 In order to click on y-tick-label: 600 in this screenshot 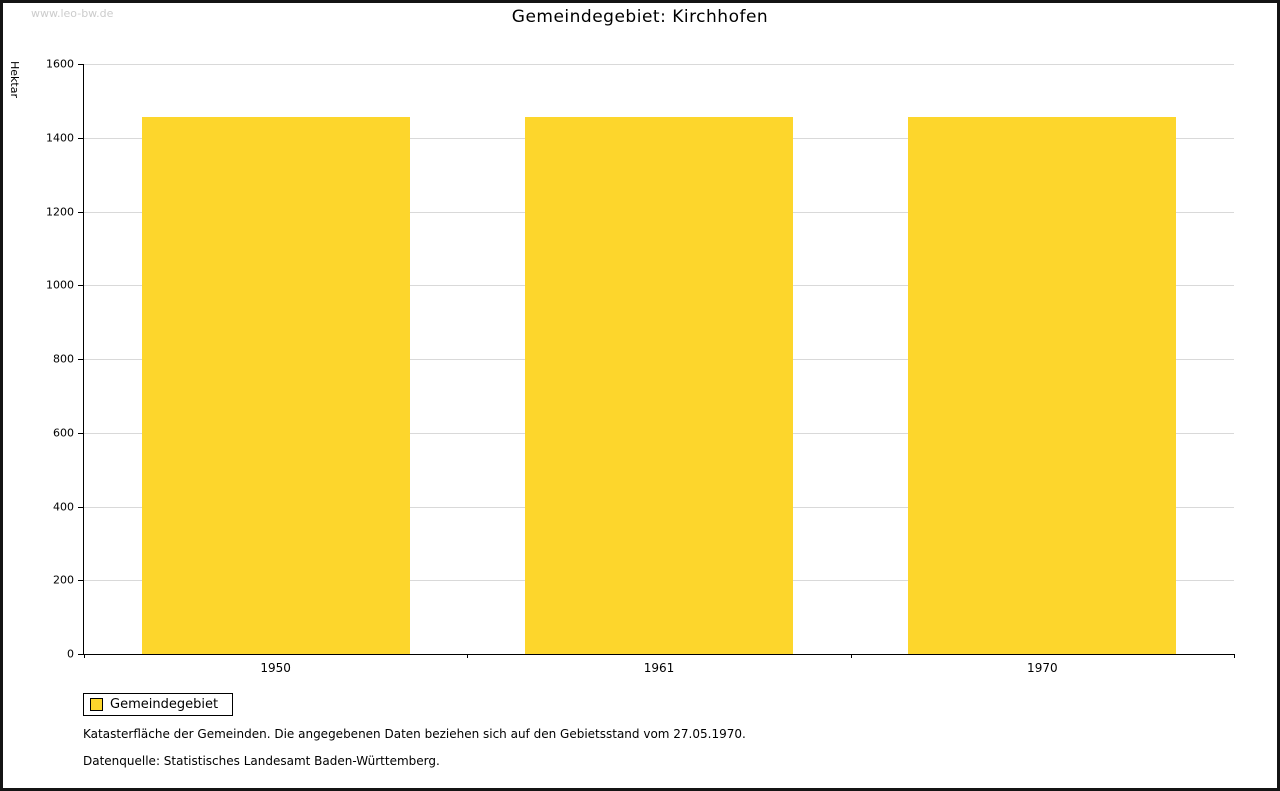, I will do `click(63, 433)`.